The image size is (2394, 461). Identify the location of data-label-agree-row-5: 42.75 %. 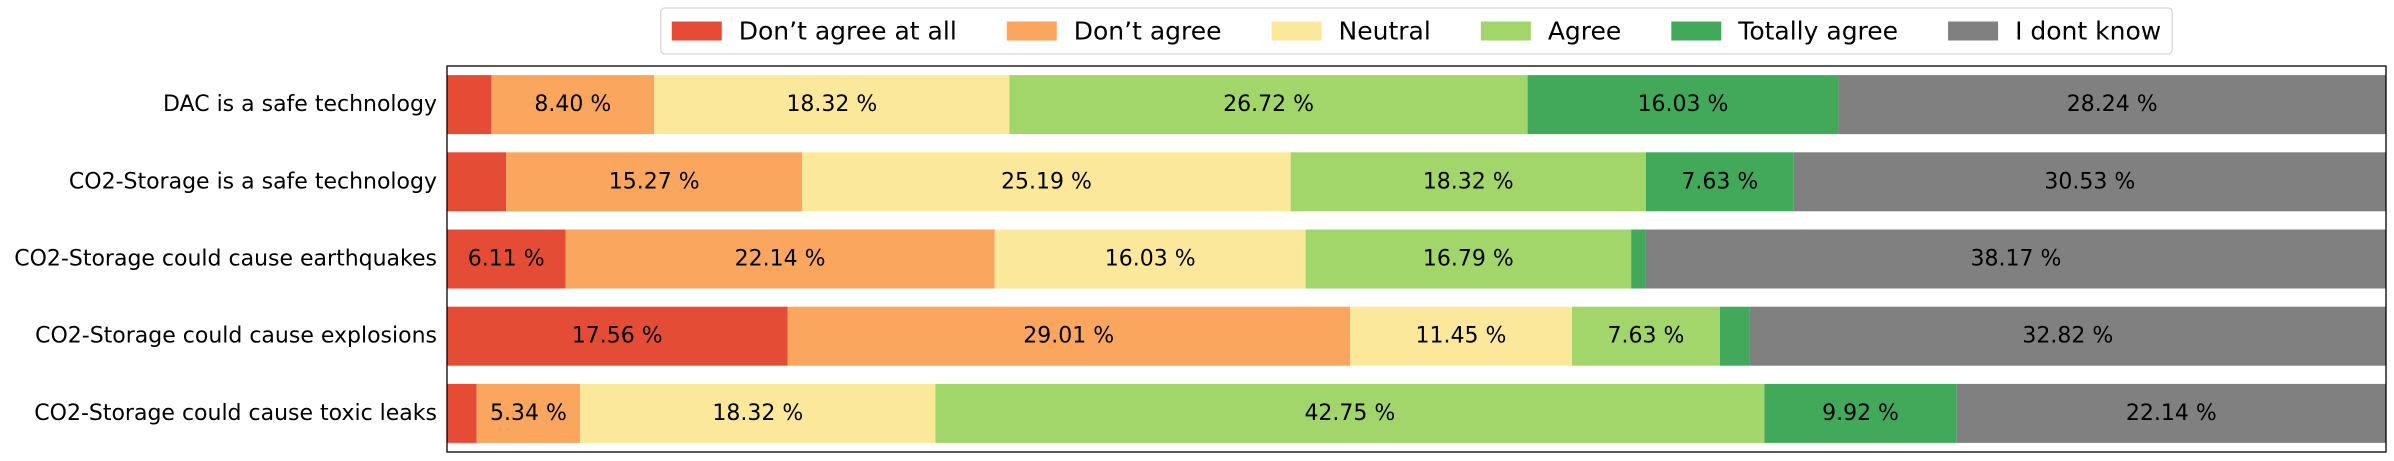
(1349, 413).